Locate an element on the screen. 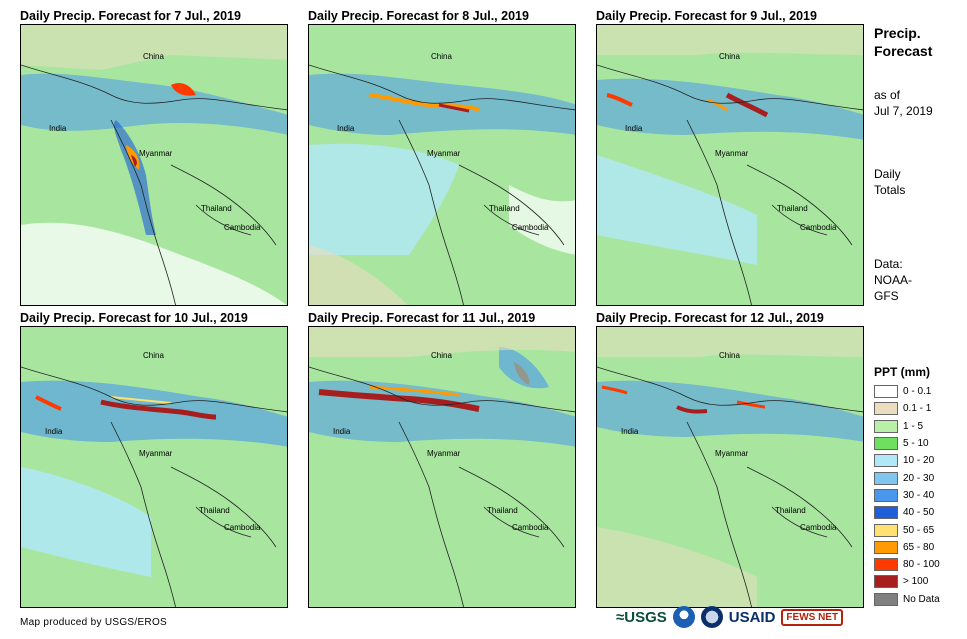 The width and height of the screenshot is (967, 639). data-source: Data: NOAA- GFS is located at coordinates (893, 280).